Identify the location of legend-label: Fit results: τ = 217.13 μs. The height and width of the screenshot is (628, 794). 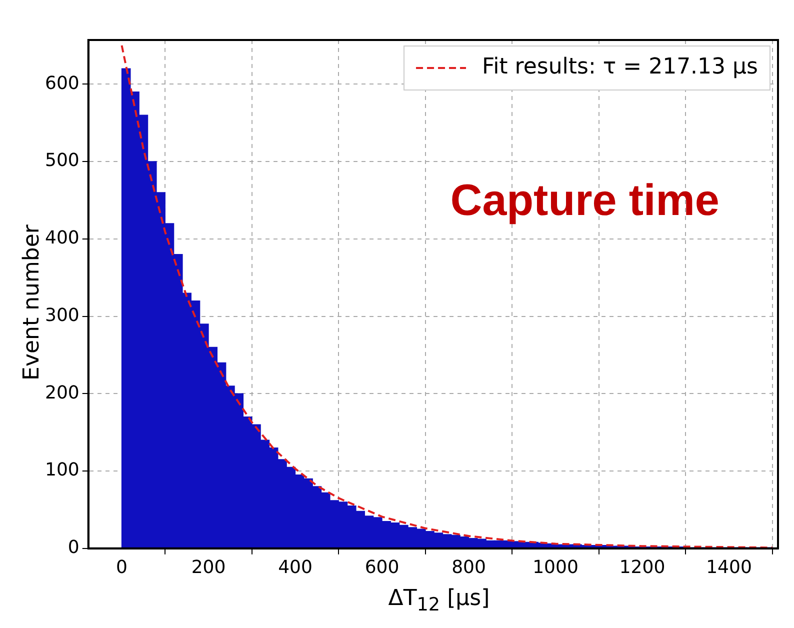
(620, 67).